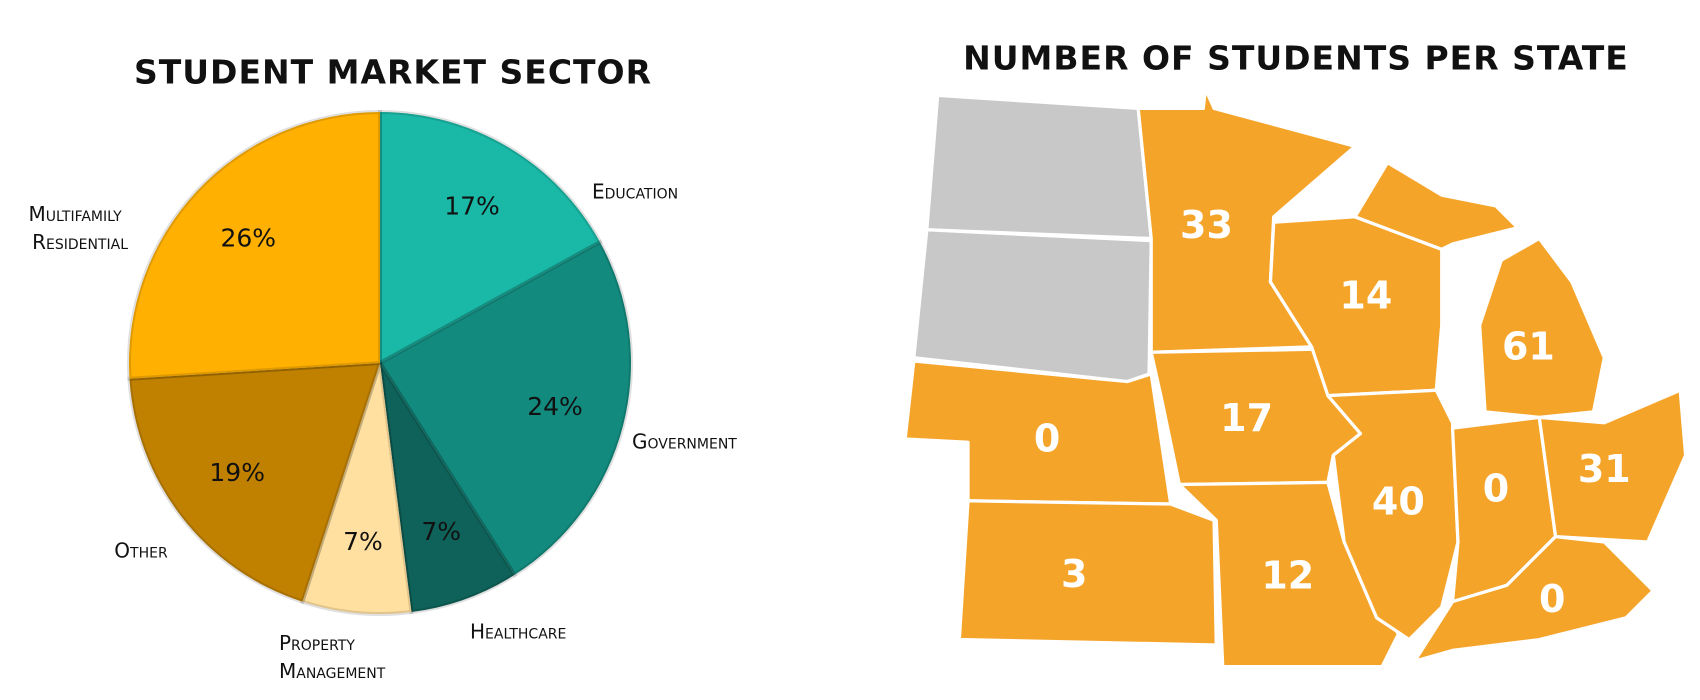  What do you see at coordinates (248, 237) in the screenshot?
I see `value-label: 26%` at bounding box center [248, 237].